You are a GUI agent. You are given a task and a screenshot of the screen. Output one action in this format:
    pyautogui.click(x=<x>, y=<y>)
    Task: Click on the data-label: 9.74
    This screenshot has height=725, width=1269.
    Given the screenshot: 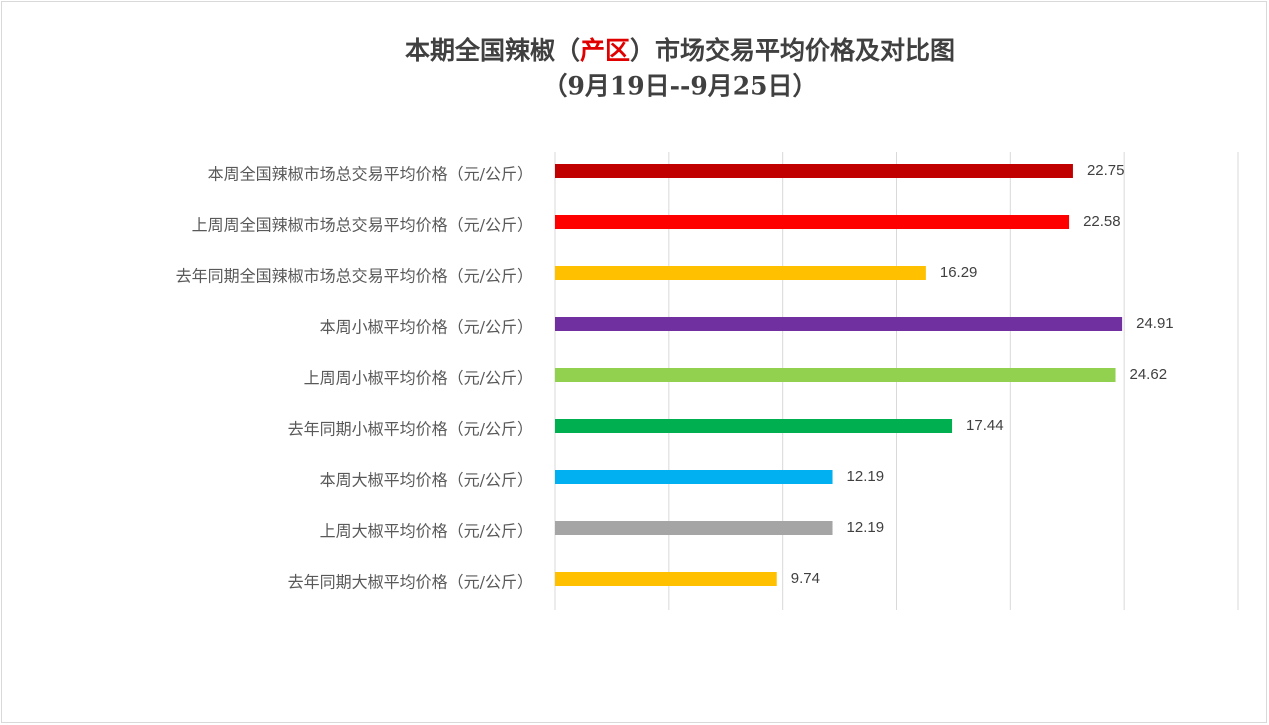 What is the action you would take?
    pyautogui.click(x=805, y=578)
    